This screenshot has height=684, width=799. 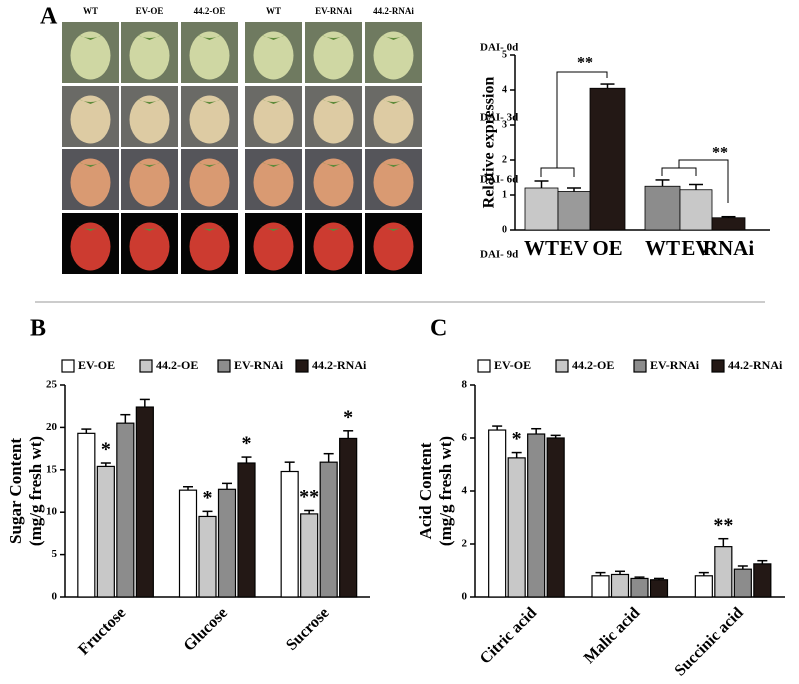 I want to click on panel-letter: A, so click(x=49, y=17).